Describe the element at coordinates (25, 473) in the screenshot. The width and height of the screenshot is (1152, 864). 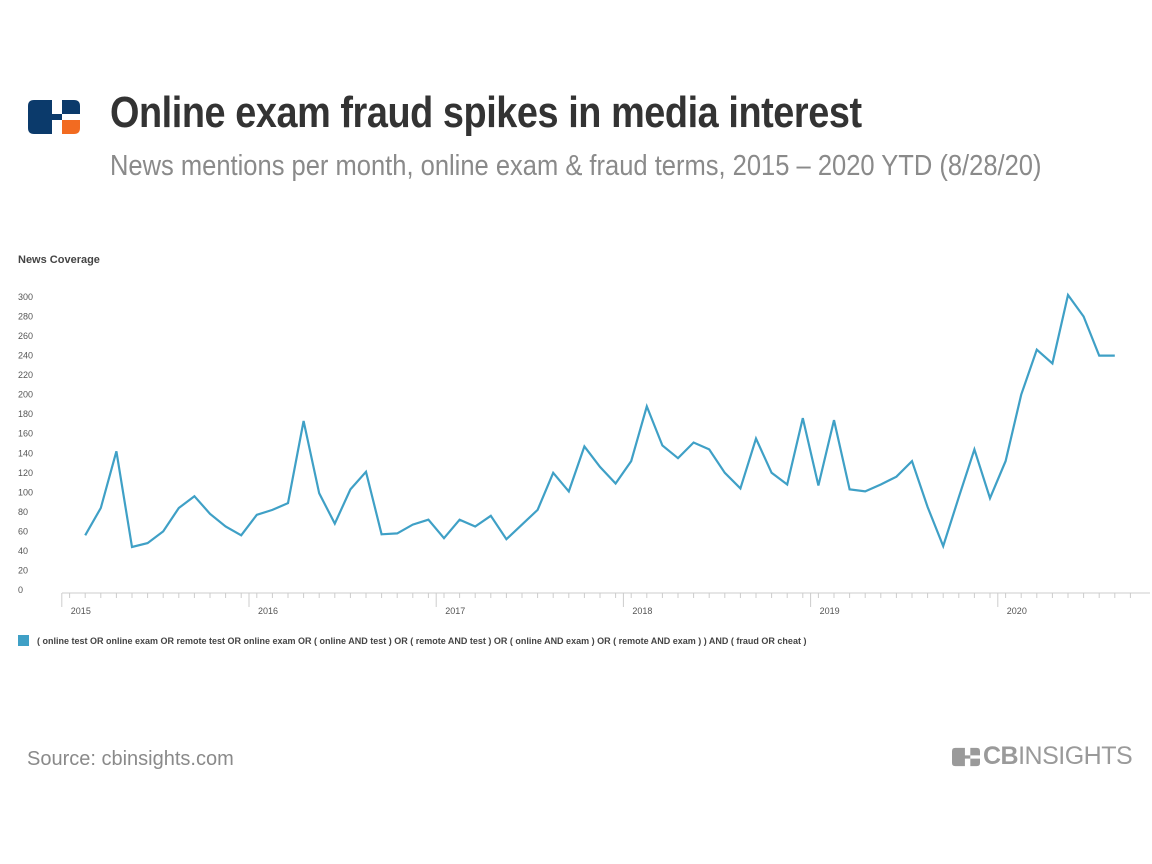
I see `y-tick-label: 120` at that location.